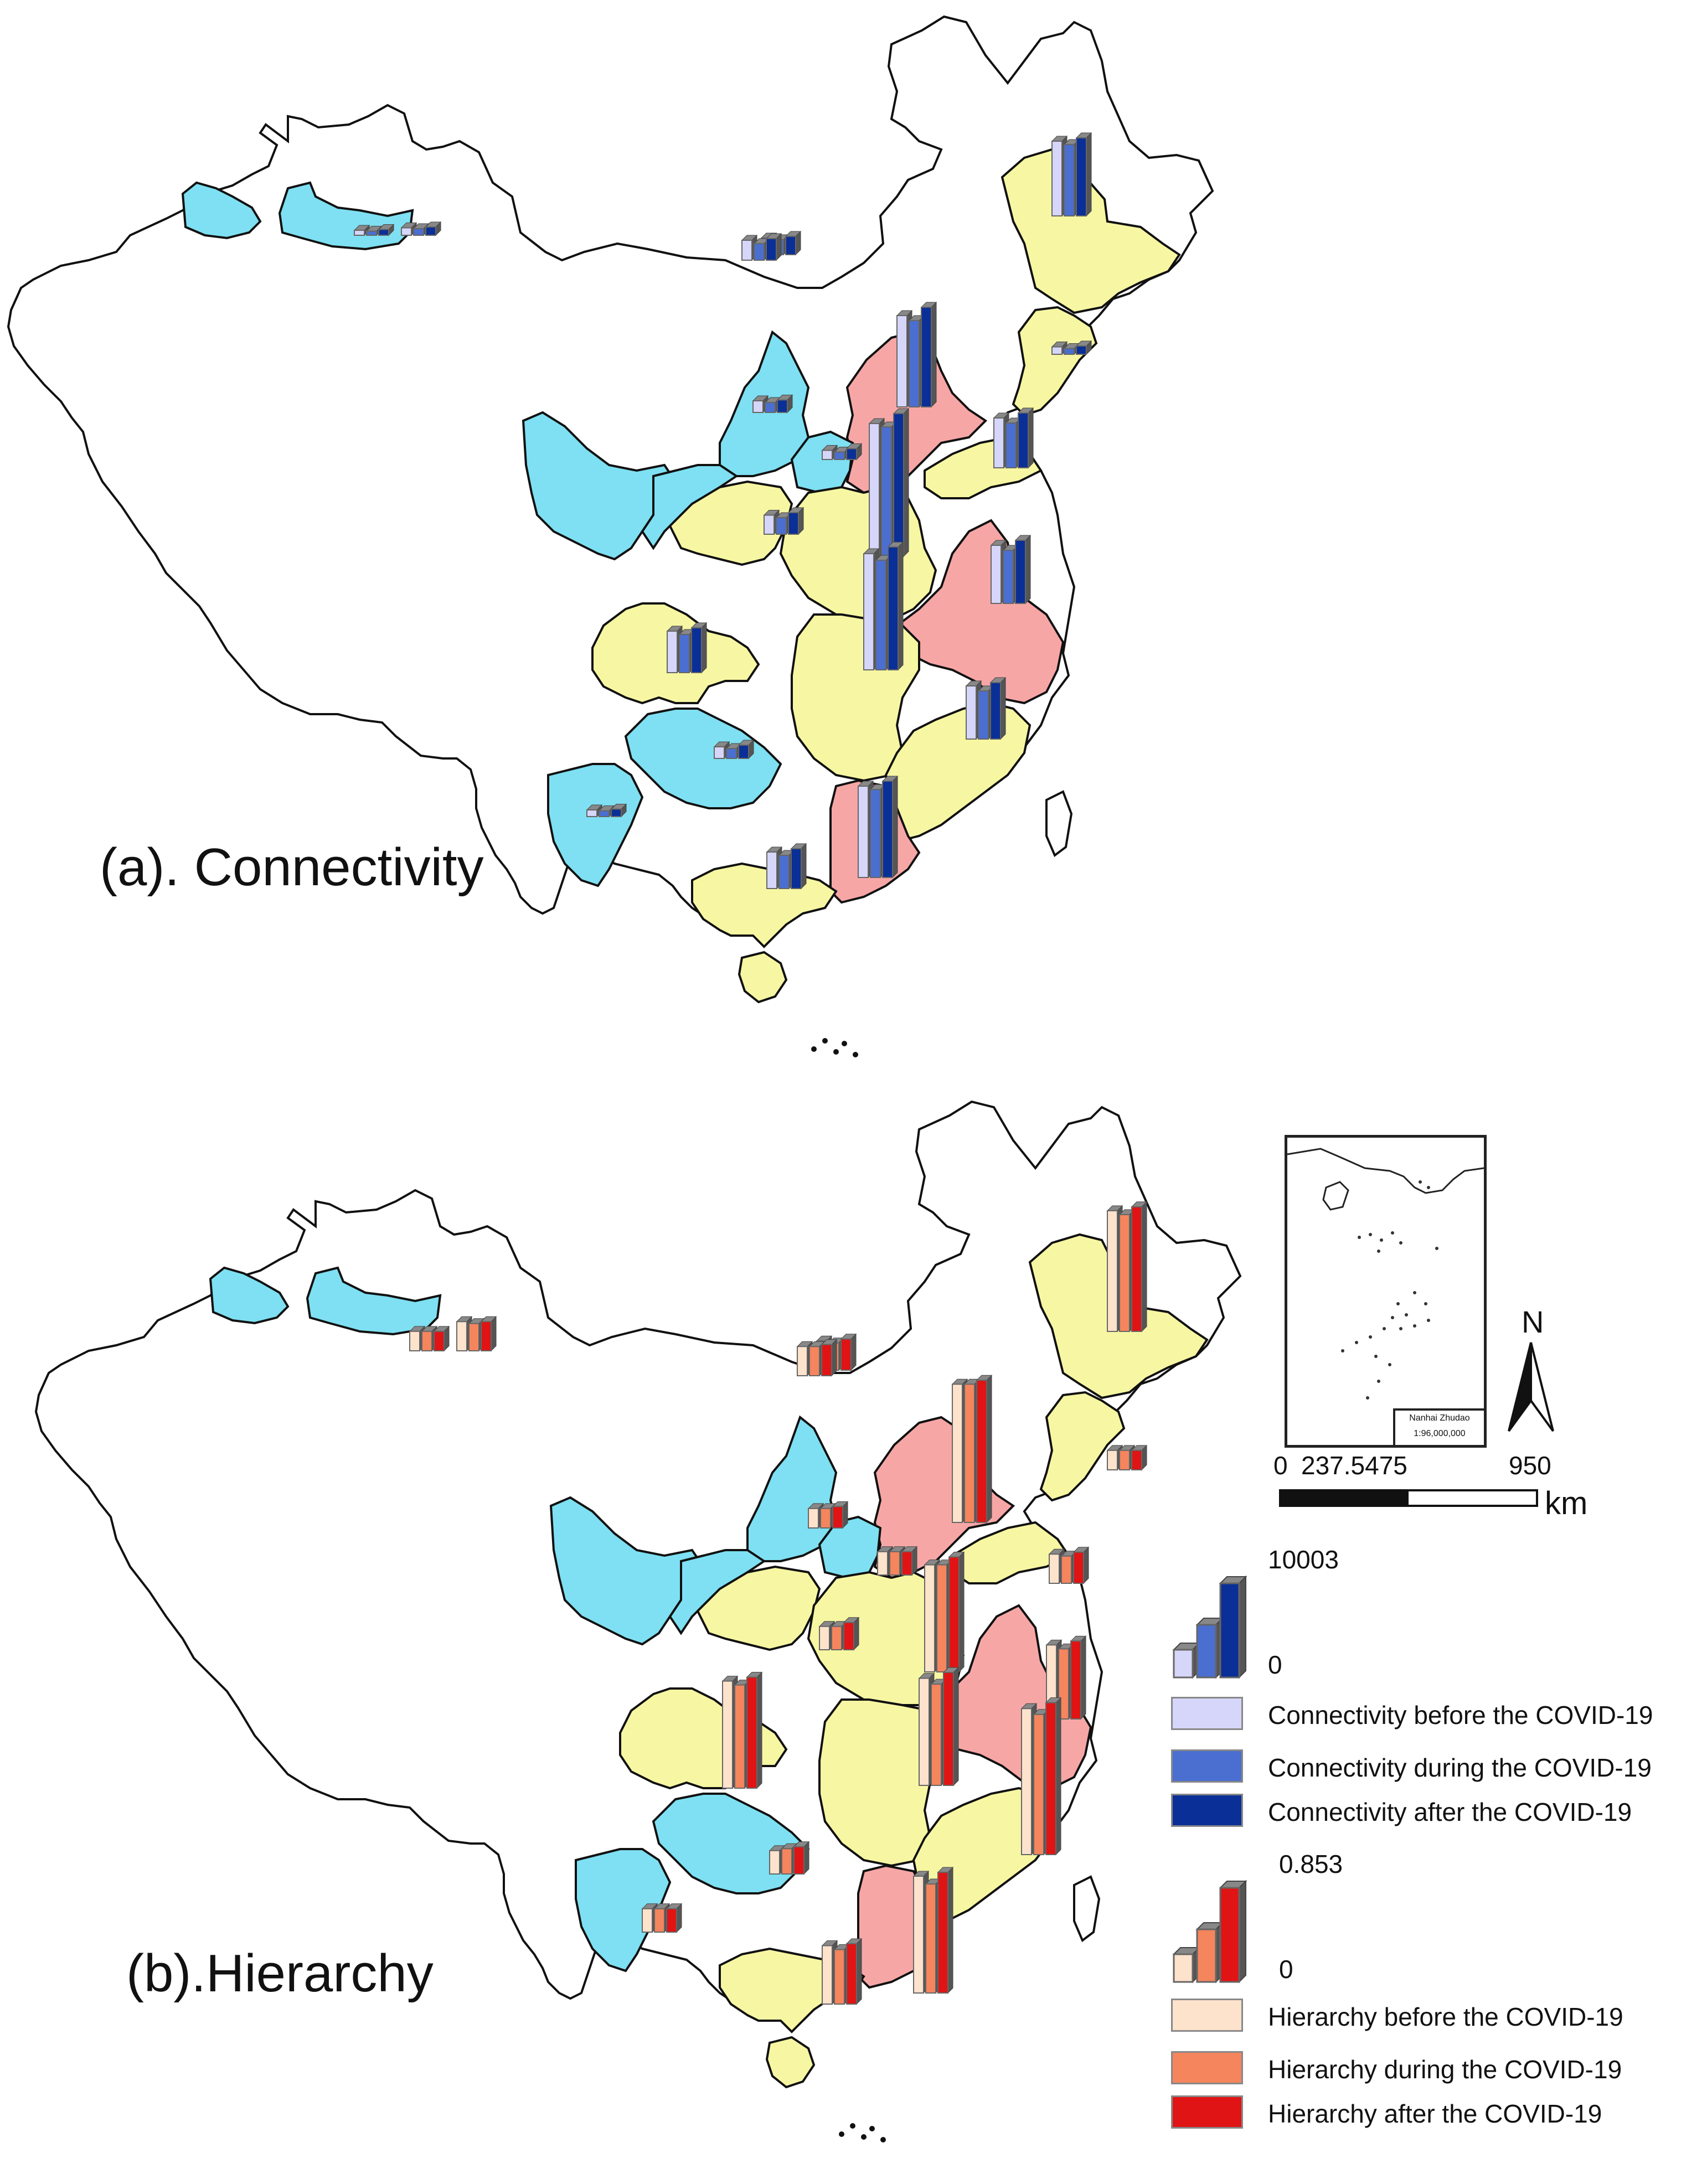 The height and width of the screenshot is (2184, 1707). I want to click on legend-hierarchy-max: 0.853, so click(1311, 1864).